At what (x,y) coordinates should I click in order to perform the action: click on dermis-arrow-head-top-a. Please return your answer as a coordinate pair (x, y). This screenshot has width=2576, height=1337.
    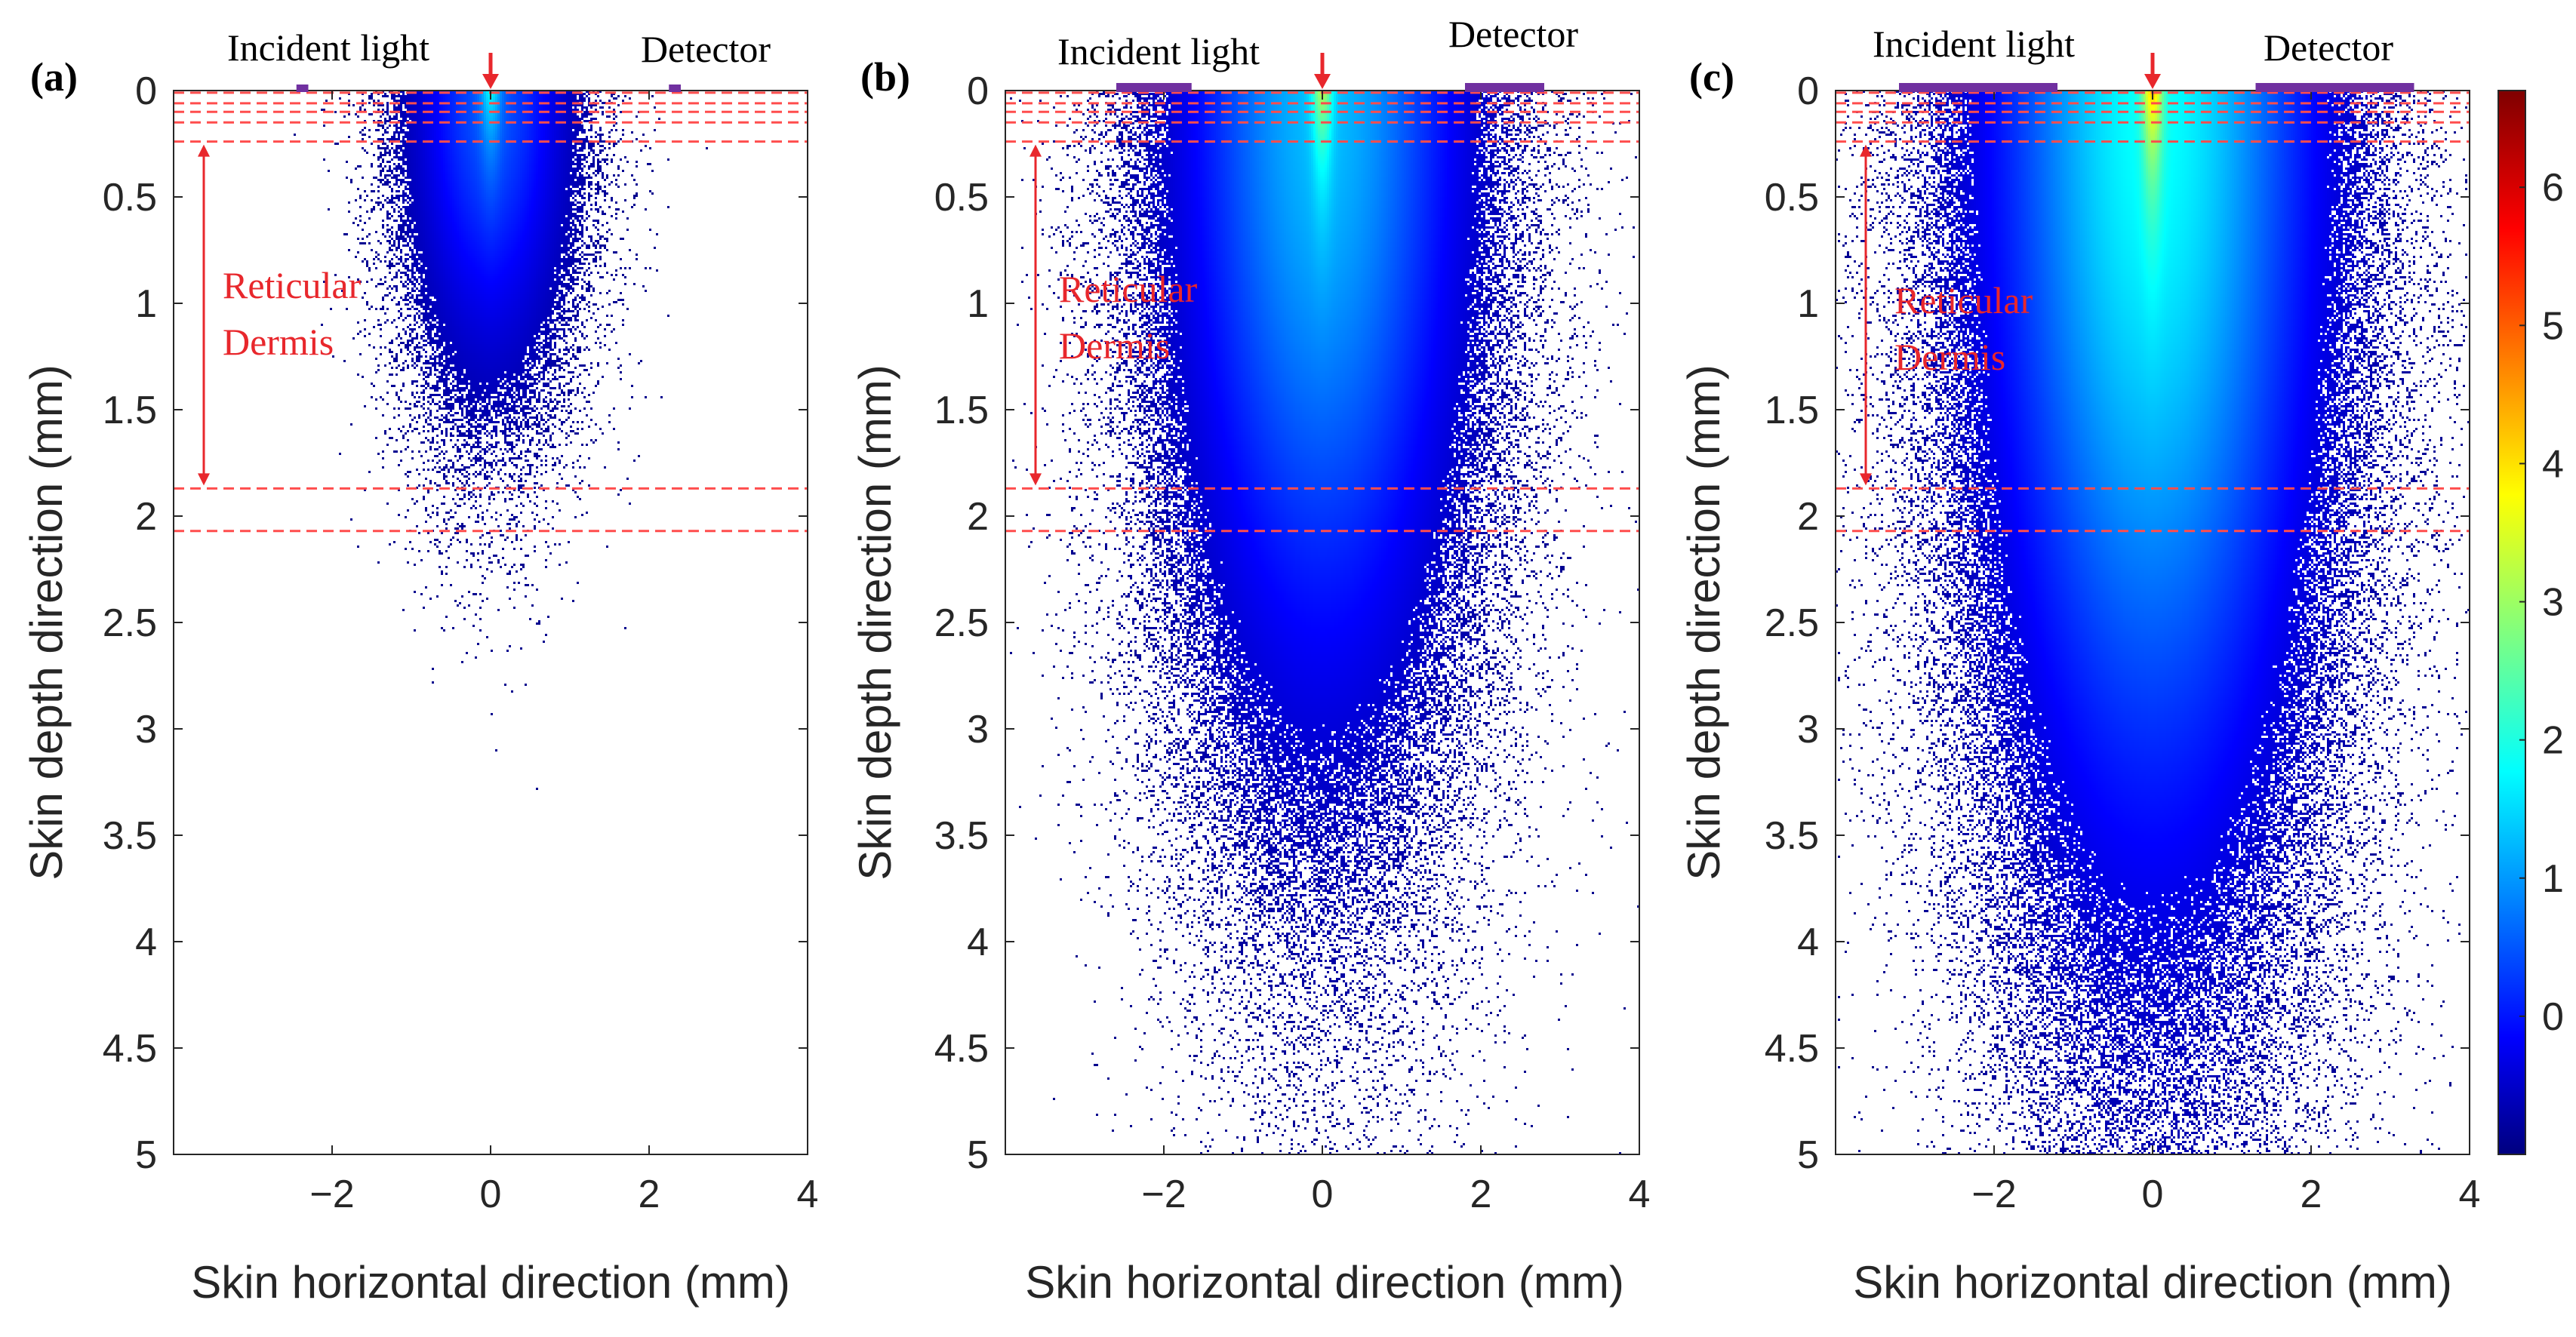
    Looking at the image, I should click on (204, 151).